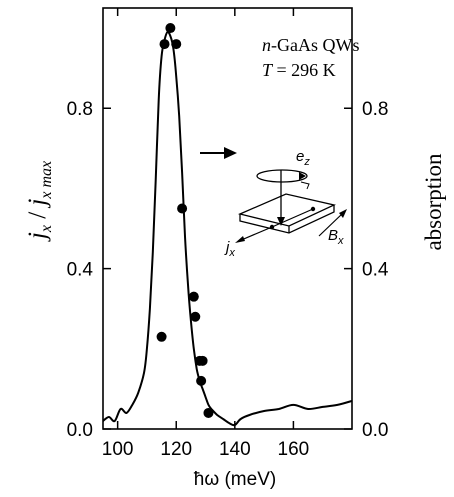 The width and height of the screenshot is (454, 497). Describe the element at coordinates (303, 158) in the screenshot. I see `svg-text: ez` at that location.